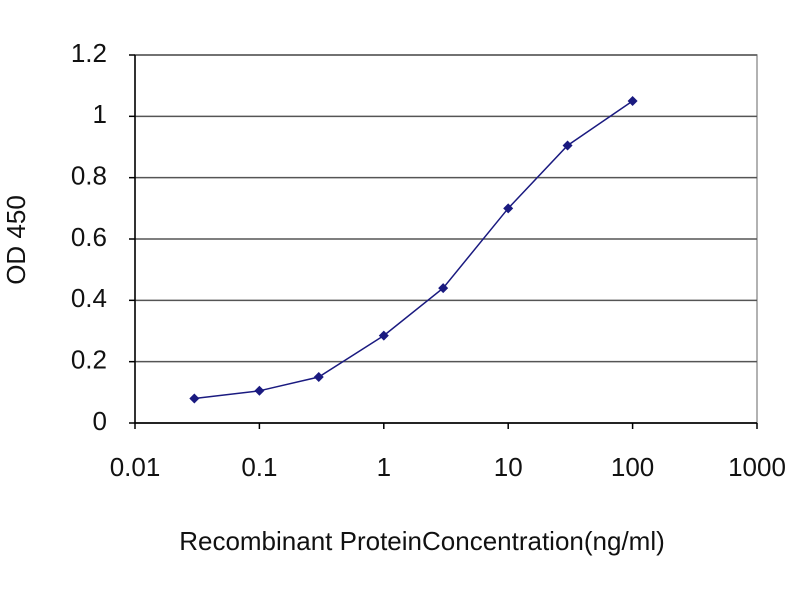 The image size is (800, 605). I want to click on y-tick-label: 1, so click(100, 114).